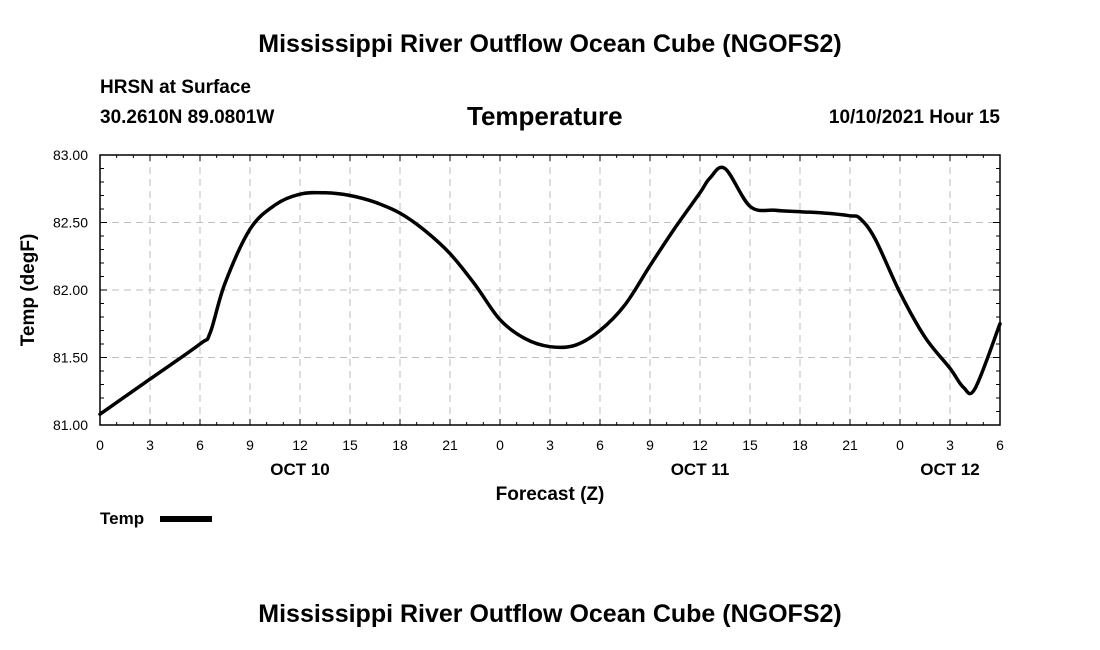 The image size is (1100, 650). I want to click on y-tick-label: 82.00, so click(70, 290).